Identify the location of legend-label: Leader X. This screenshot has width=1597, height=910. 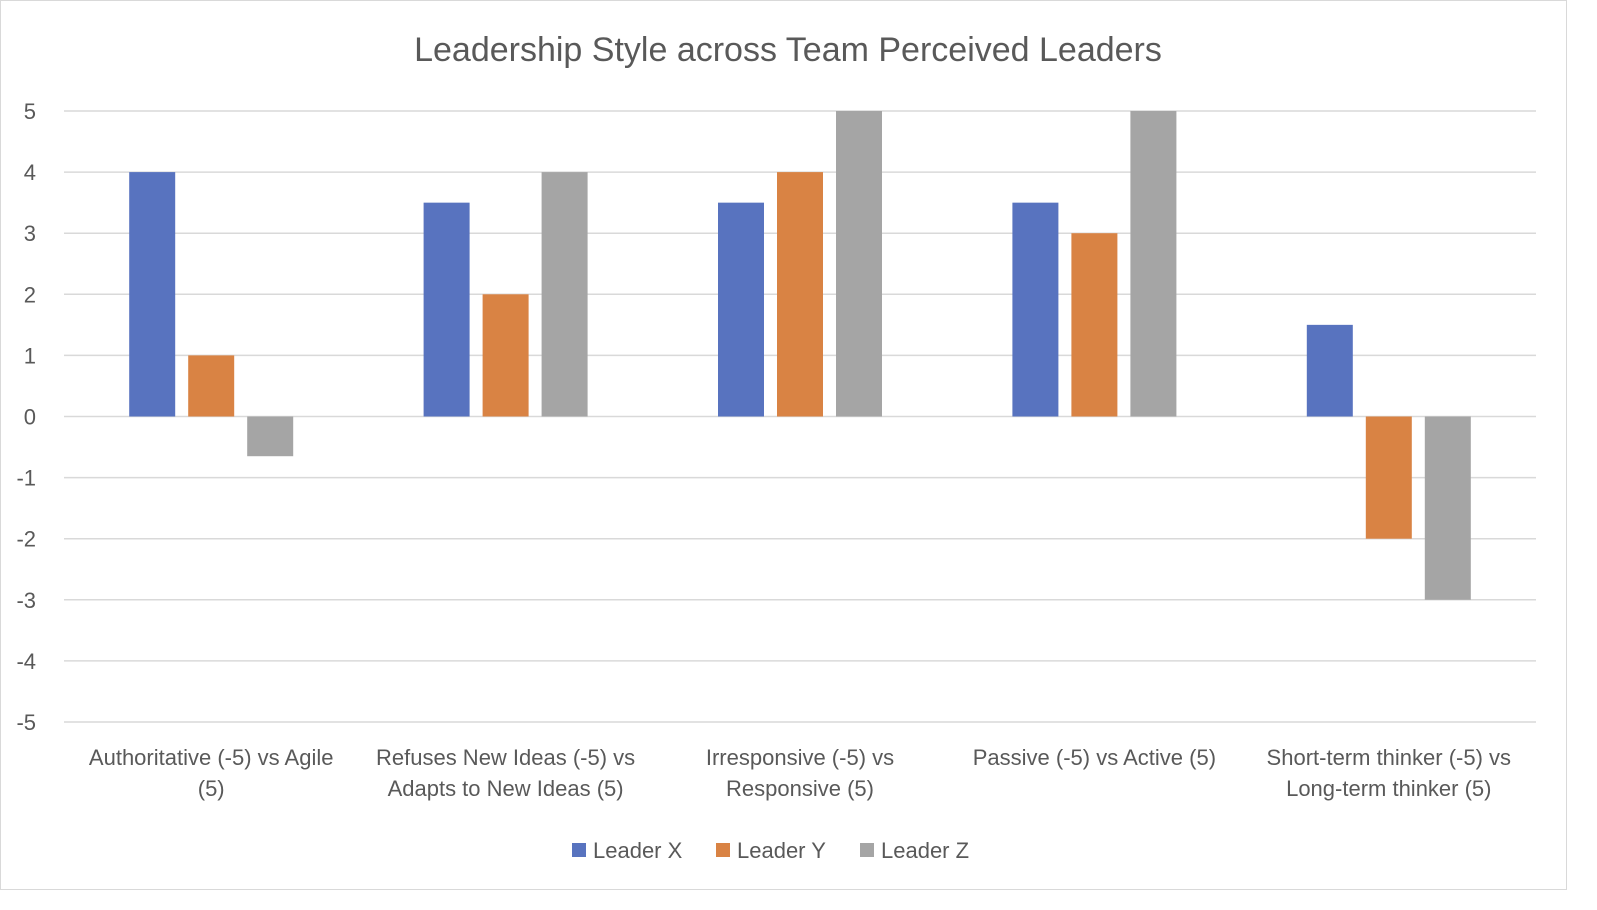
(638, 850).